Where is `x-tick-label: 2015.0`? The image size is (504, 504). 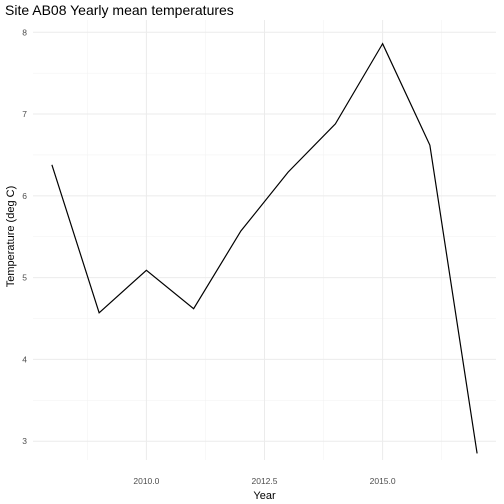
x-tick-label: 2015.0 is located at coordinates (383, 481).